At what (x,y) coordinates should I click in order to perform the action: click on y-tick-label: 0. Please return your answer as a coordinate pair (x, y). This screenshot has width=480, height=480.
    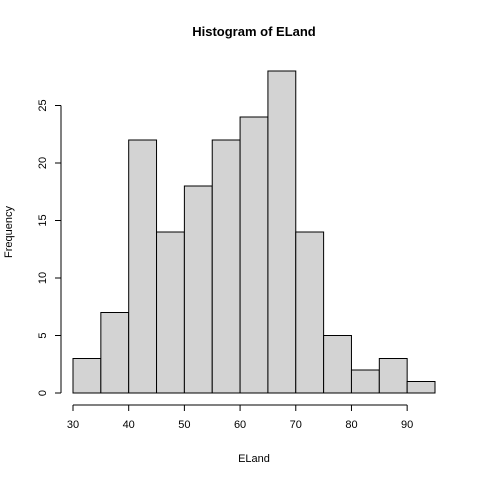
    Looking at the image, I should click on (43, 393).